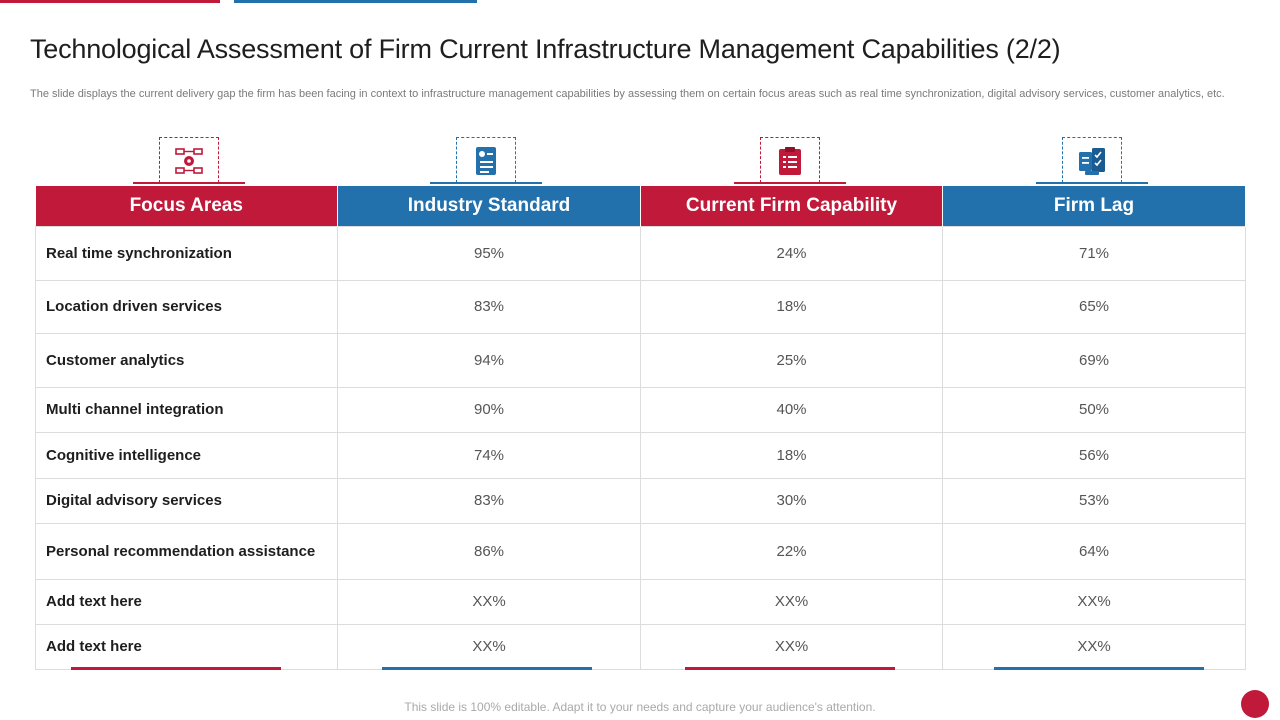 This screenshot has height=720, width=1280. I want to click on table-row: Real time synchronization 95% 24% 71%, so click(640, 253).